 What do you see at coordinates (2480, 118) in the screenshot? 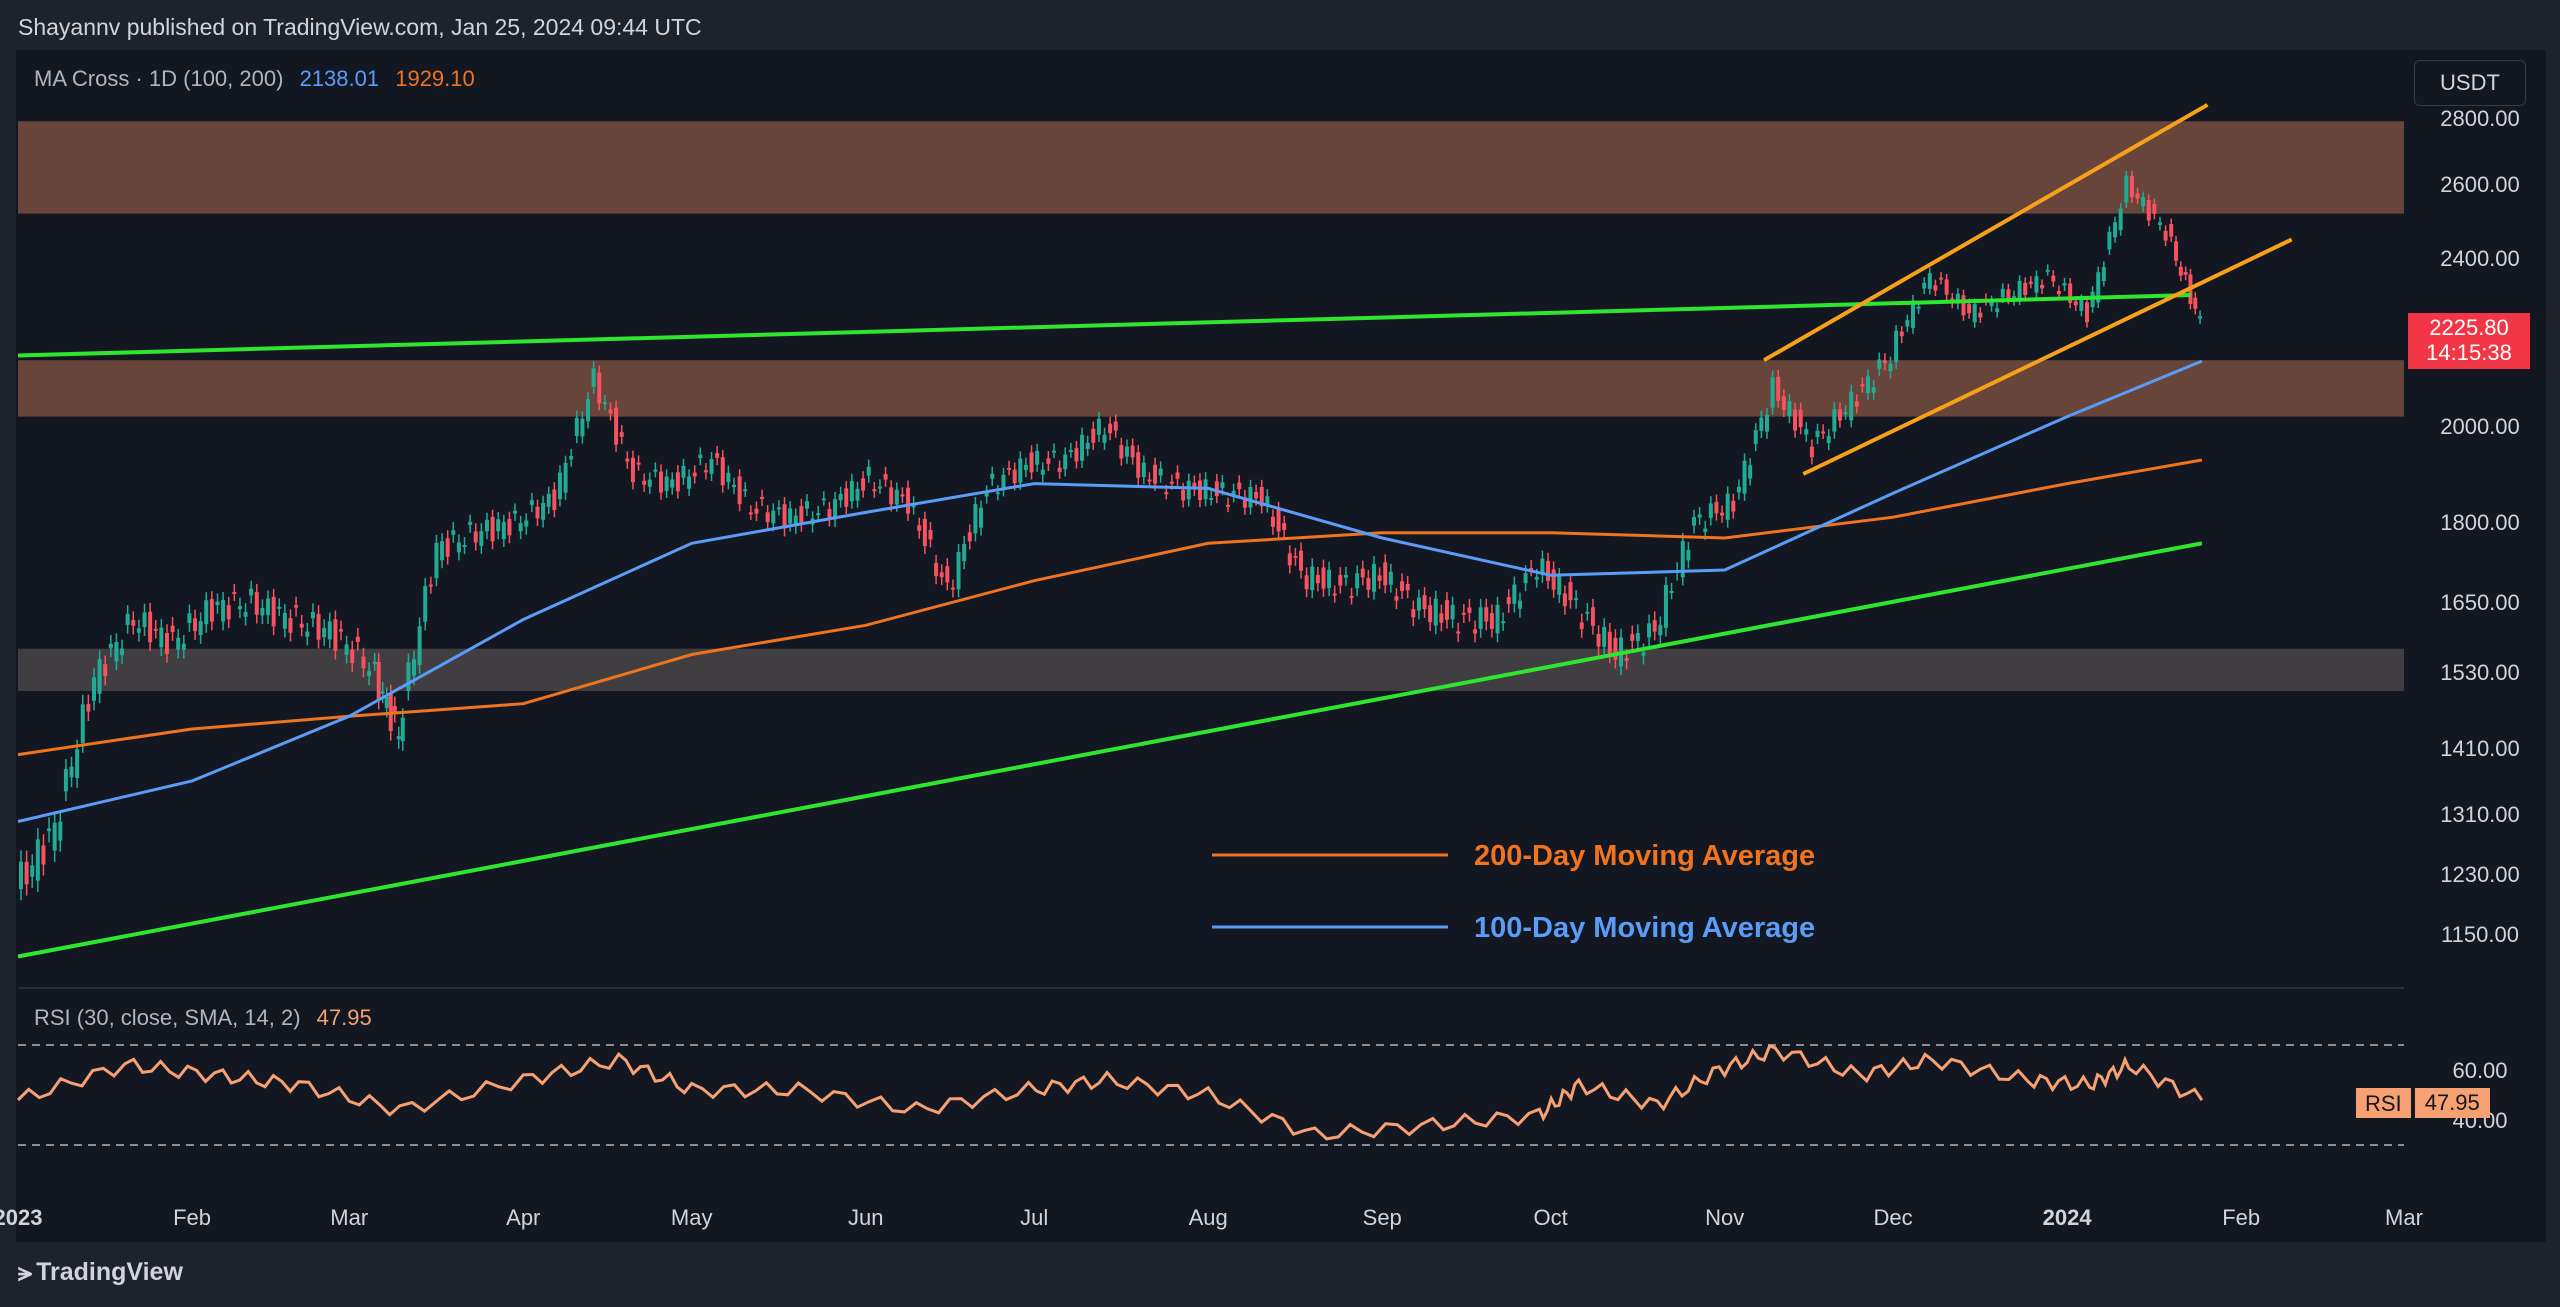
I see `price-axis-tick: 2800.00` at bounding box center [2480, 118].